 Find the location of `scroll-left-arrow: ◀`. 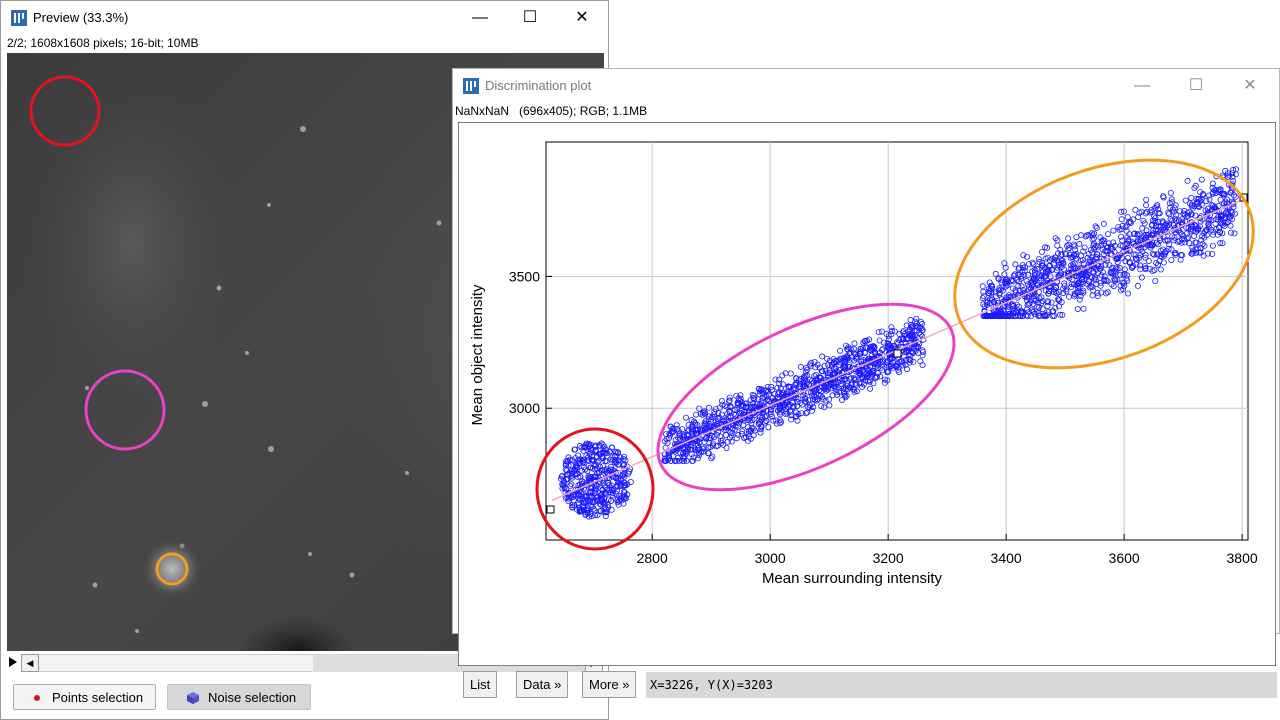

scroll-left-arrow: ◀ is located at coordinates (30, 663).